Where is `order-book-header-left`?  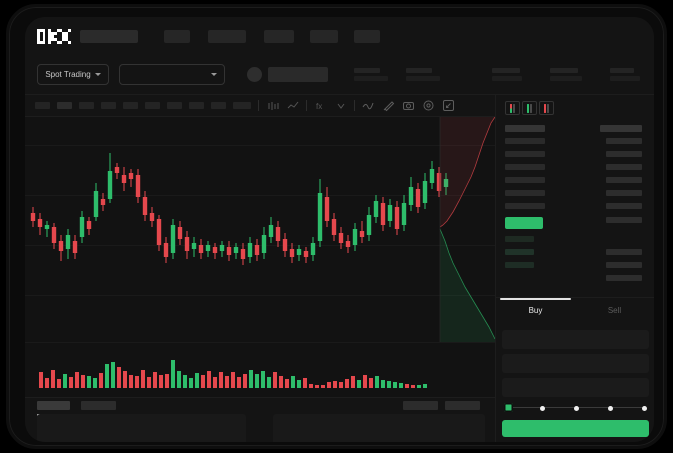
order-book-header-left is located at coordinates (525, 128).